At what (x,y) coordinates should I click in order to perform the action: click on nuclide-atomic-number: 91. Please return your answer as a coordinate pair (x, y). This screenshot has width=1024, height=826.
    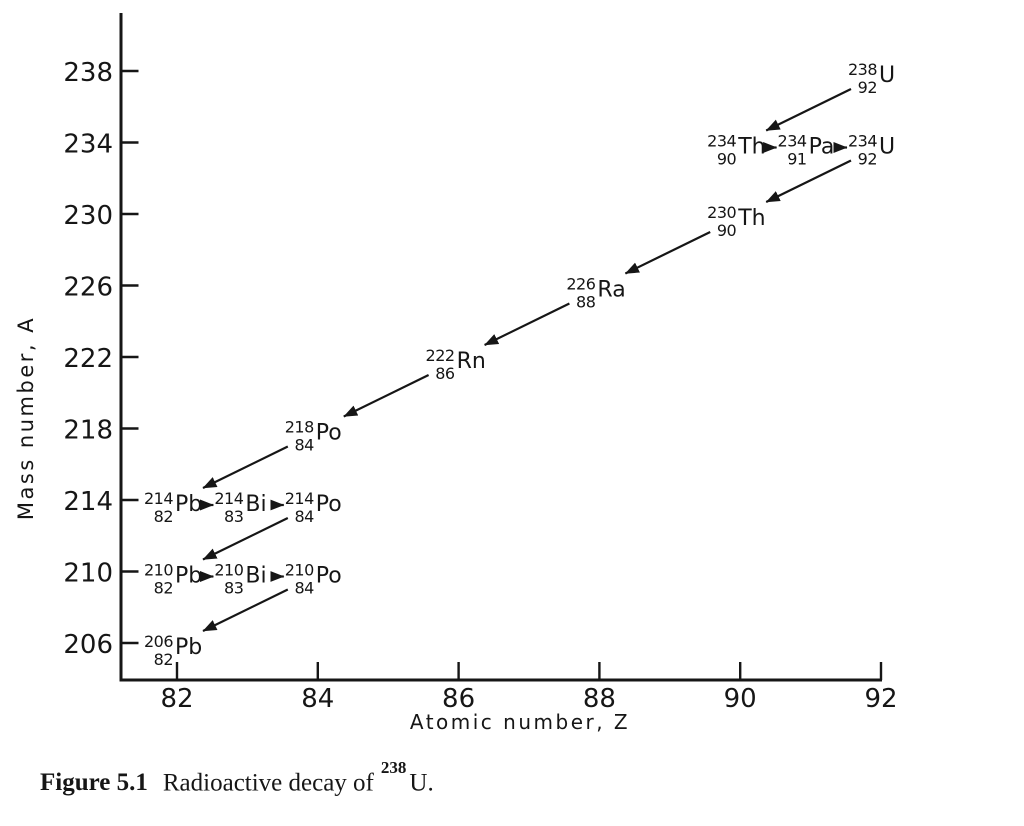
    Looking at the image, I should click on (796, 159).